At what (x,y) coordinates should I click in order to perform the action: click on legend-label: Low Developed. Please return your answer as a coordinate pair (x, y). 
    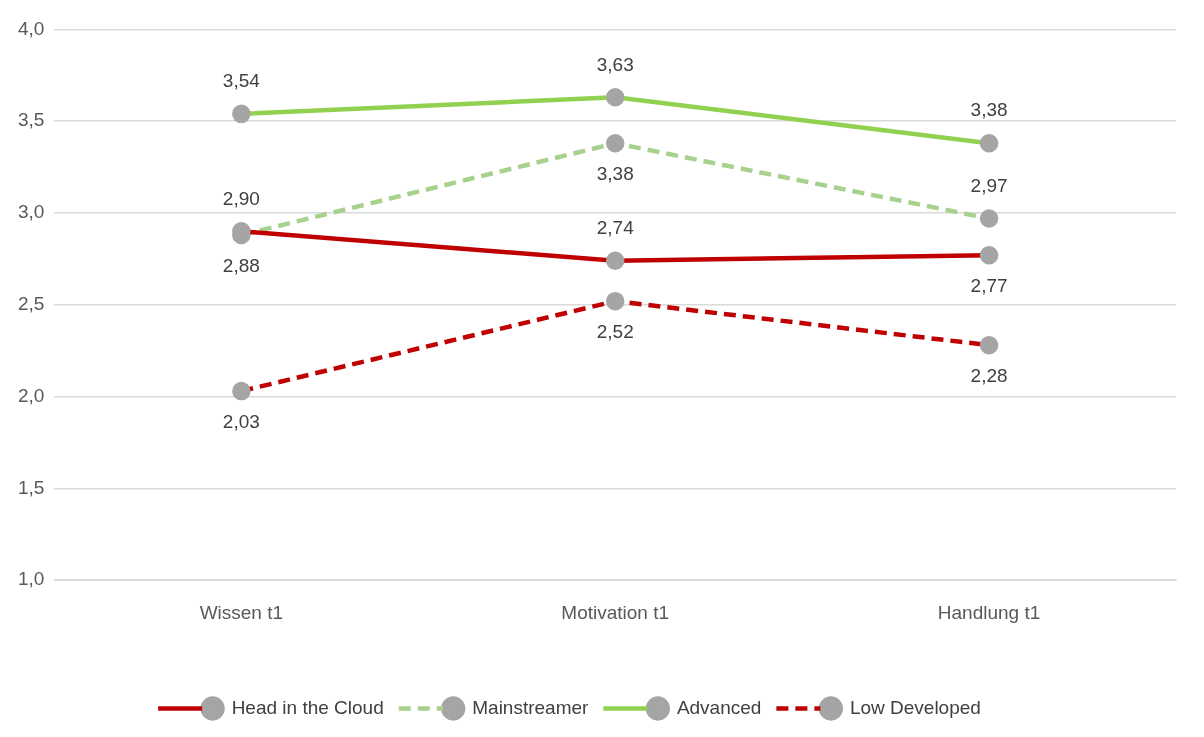
    Looking at the image, I should click on (915, 707).